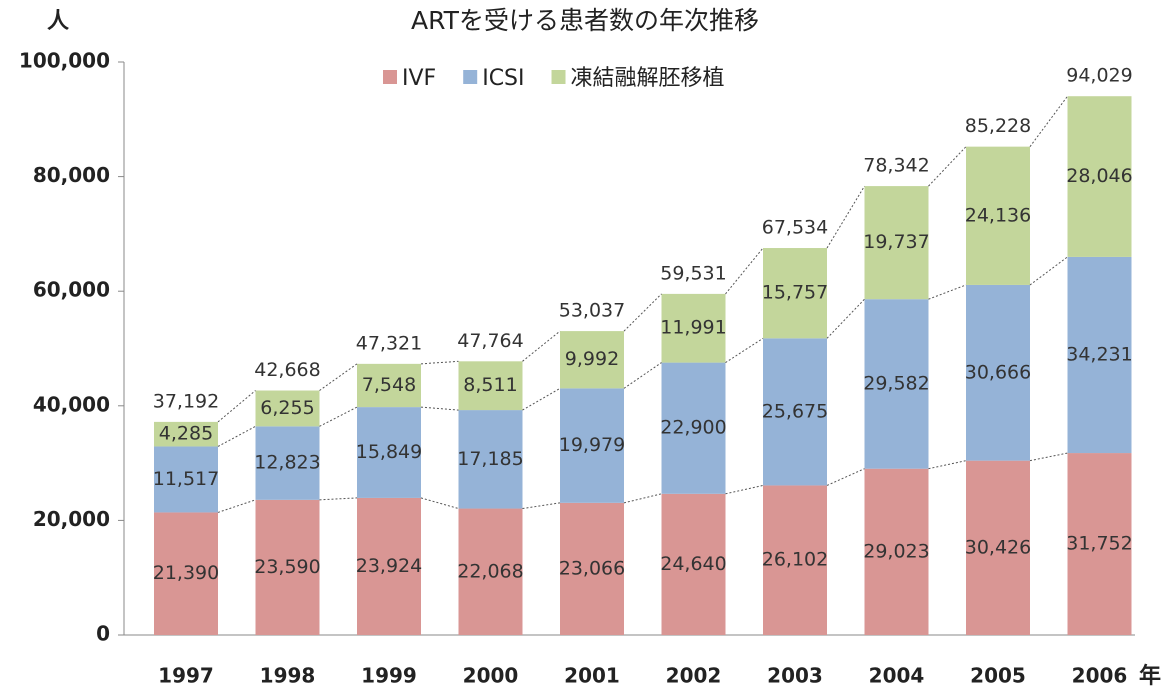  I want to click on x-axis-label: 年, so click(1150, 676).